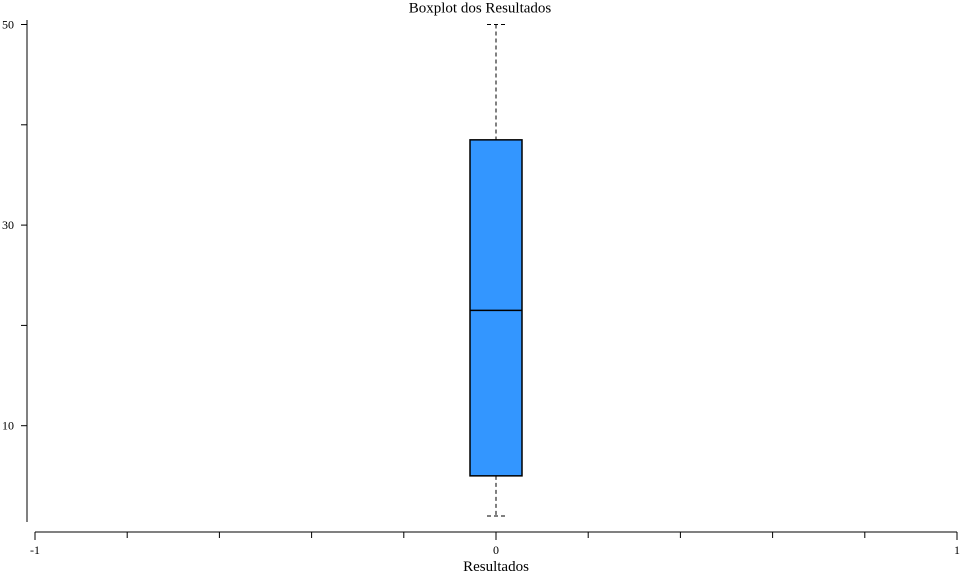 This screenshot has width=960, height=576. What do you see at coordinates (35, 550) in the screenshot?
I see `x-tick-label: -1` at bounding box center [35, 550].